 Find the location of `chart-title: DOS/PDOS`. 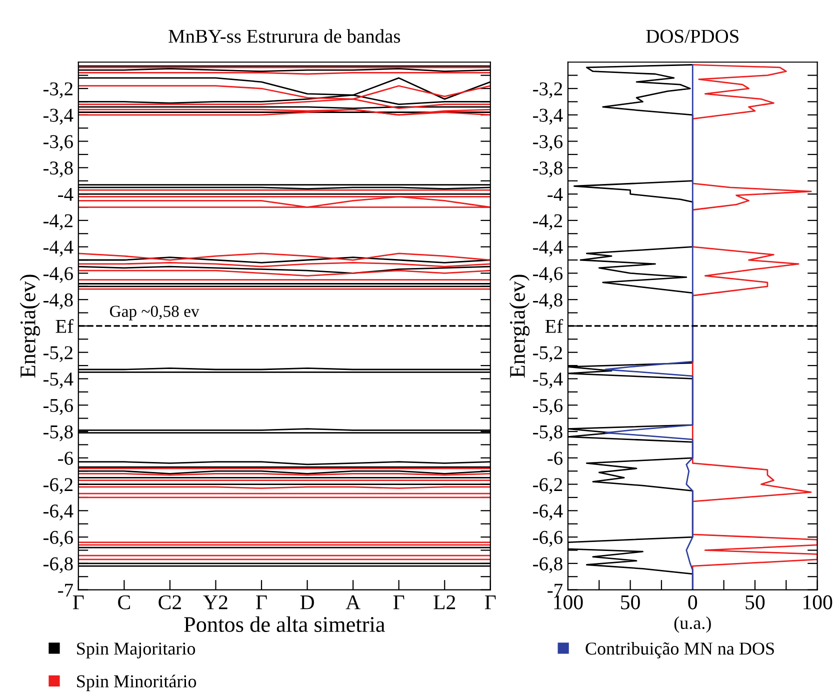

chart-title: DOS/PDOS is located at coordinates (692, 36).